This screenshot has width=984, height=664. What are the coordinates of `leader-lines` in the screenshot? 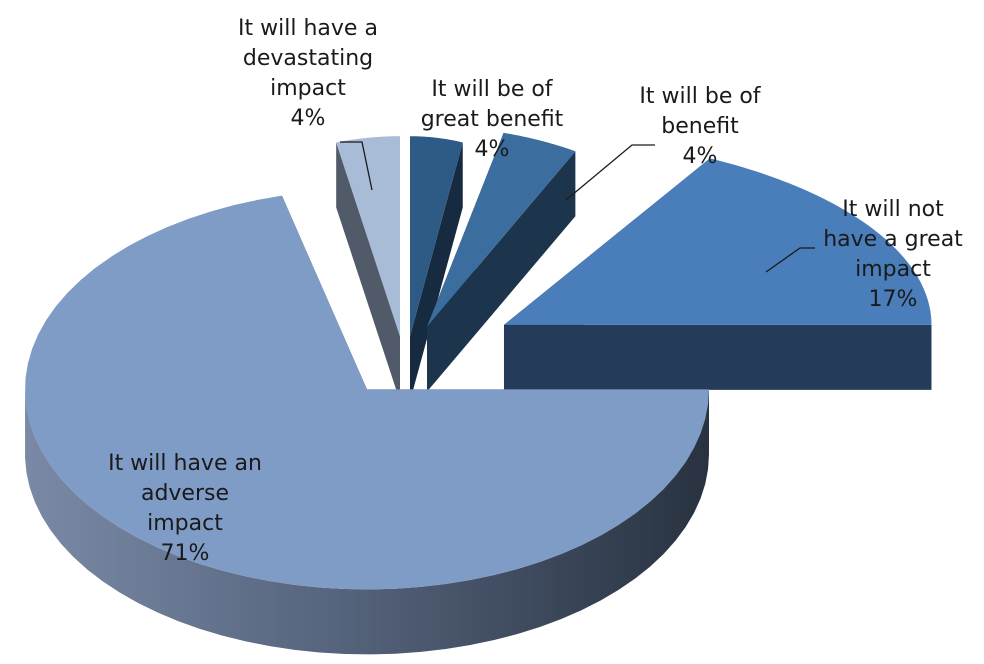 It's located at (577, 207).